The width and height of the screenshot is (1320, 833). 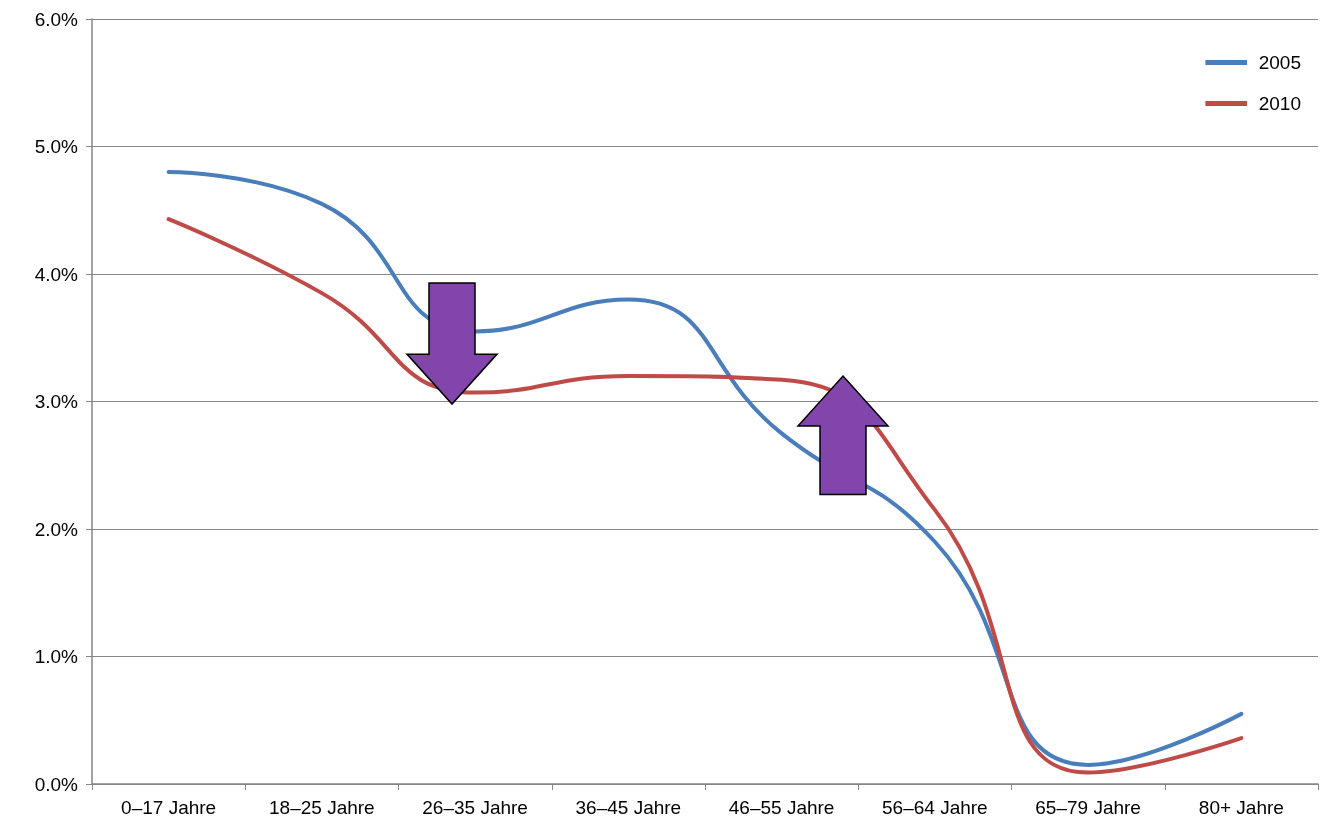 What do you see at coordinates (475, 807) in the screenshot?
I see `x-tick-label: 26–35 Jahre` at bounding box center [475, 807].